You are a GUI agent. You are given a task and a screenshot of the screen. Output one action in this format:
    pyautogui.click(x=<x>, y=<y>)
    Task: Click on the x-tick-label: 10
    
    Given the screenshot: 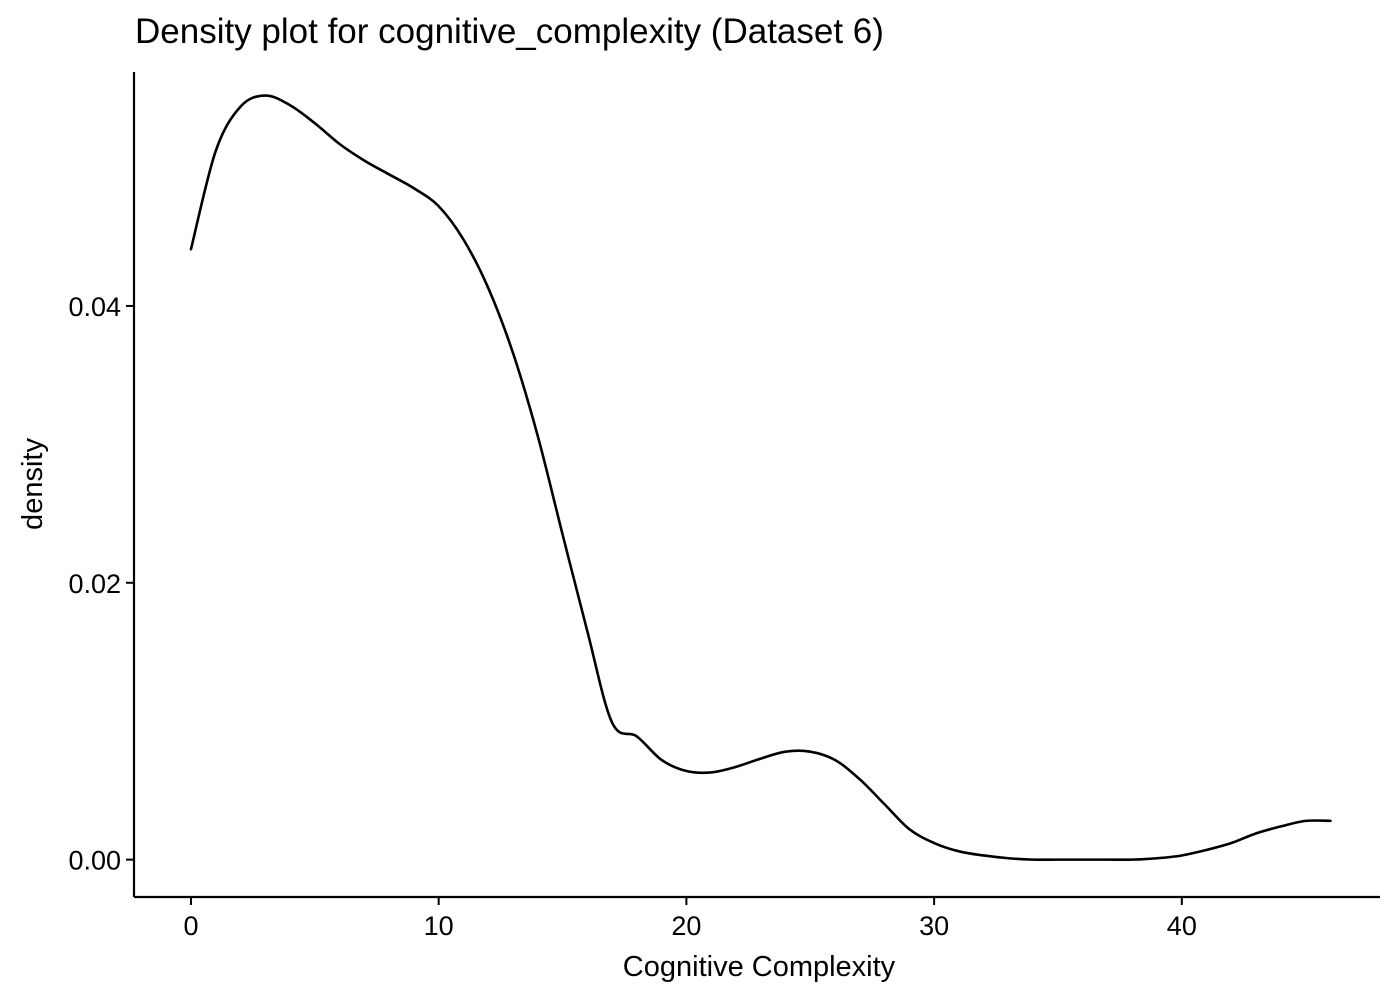 What is the action you would take?
    pyautogui.click(x=439, y=926)
    